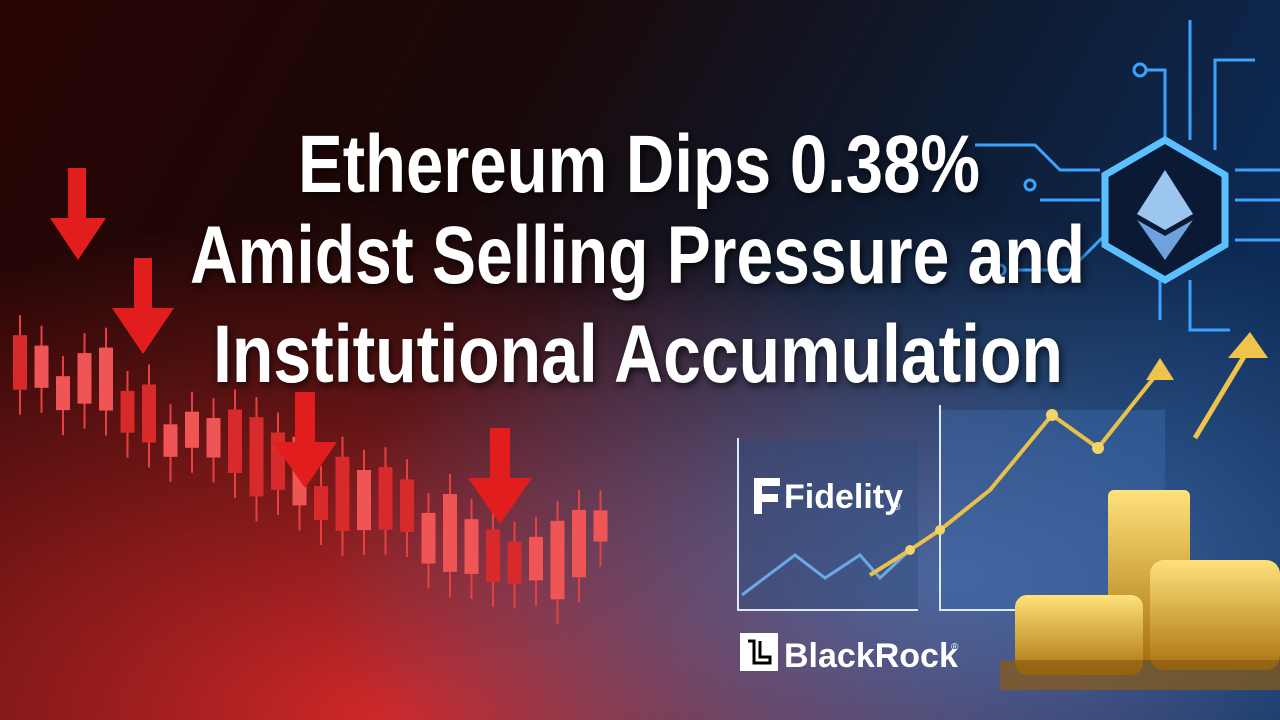 The width and height of the screenshot is (1280, 720). What do you see at coordinates (638, 354) in the screenshot?
I see `headline-line: Institutional Accumulation` at bounding box center [638, 354].